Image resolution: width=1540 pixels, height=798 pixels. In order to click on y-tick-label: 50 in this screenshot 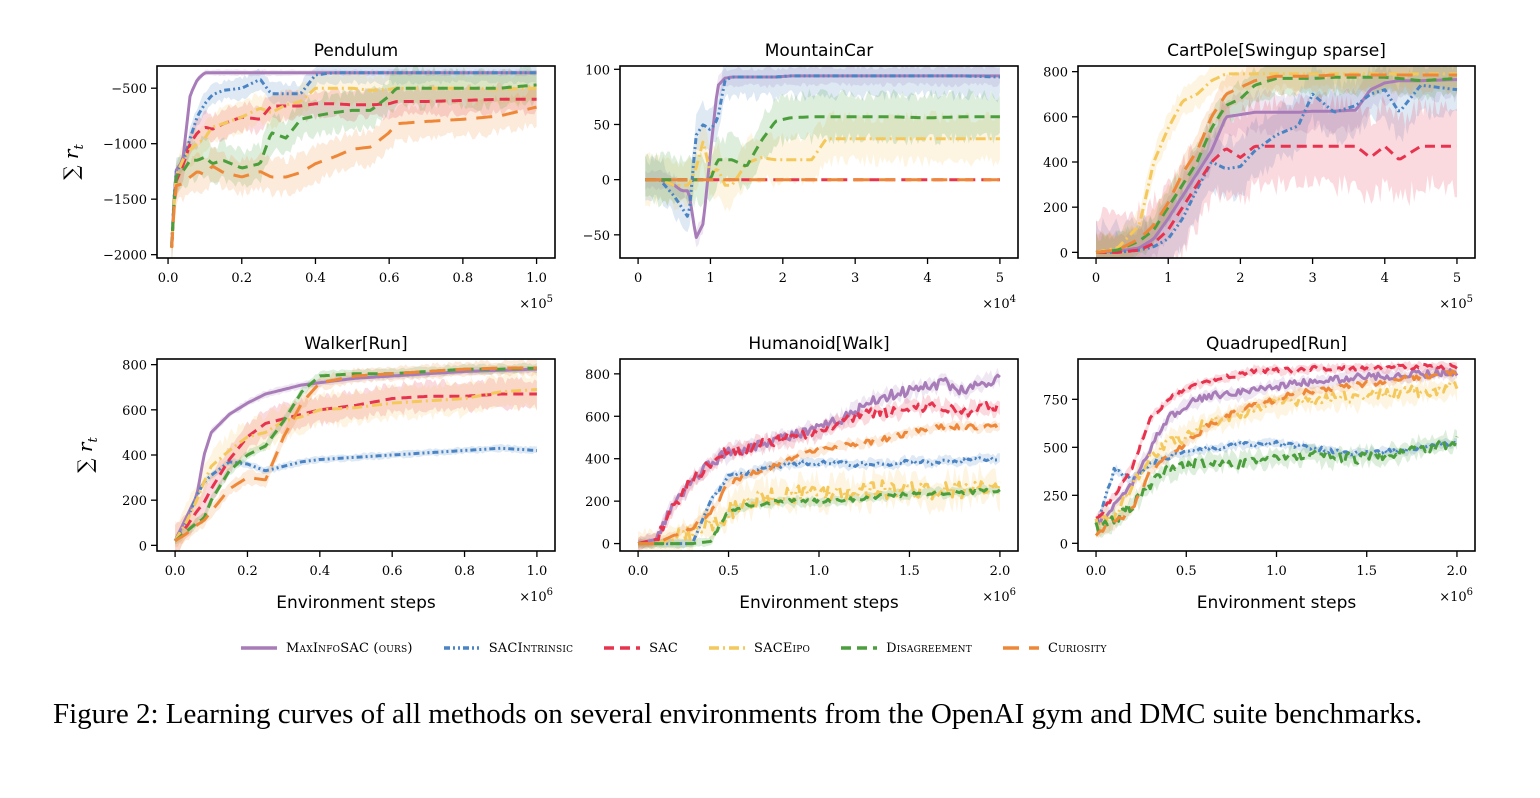, I will do `click(601, 125)`.